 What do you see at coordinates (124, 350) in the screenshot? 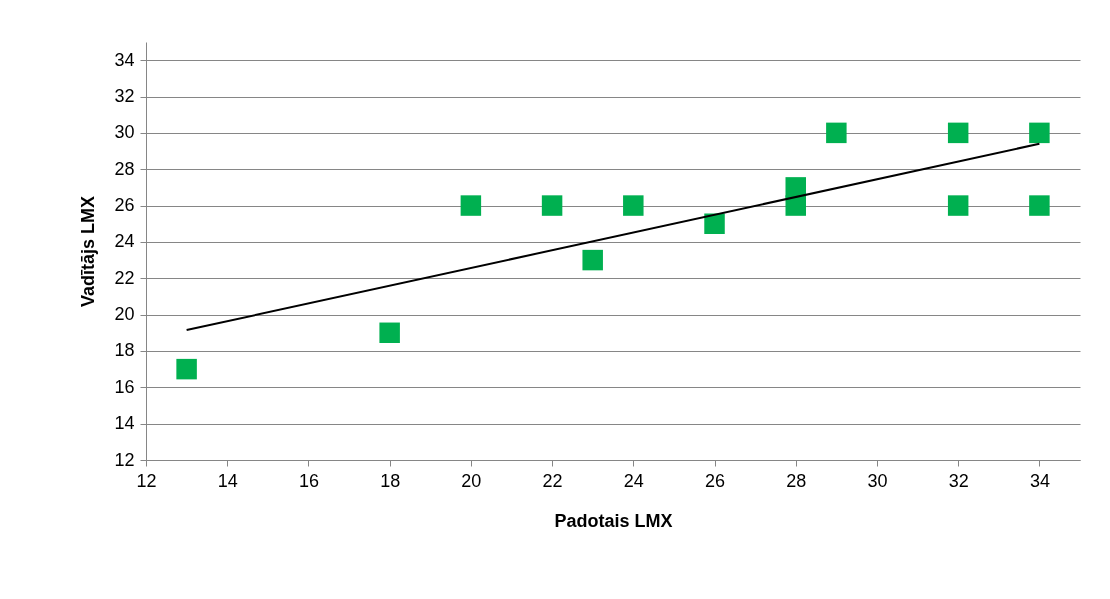
I see `y-tick-label: 18` at bounding box center [124, 350].